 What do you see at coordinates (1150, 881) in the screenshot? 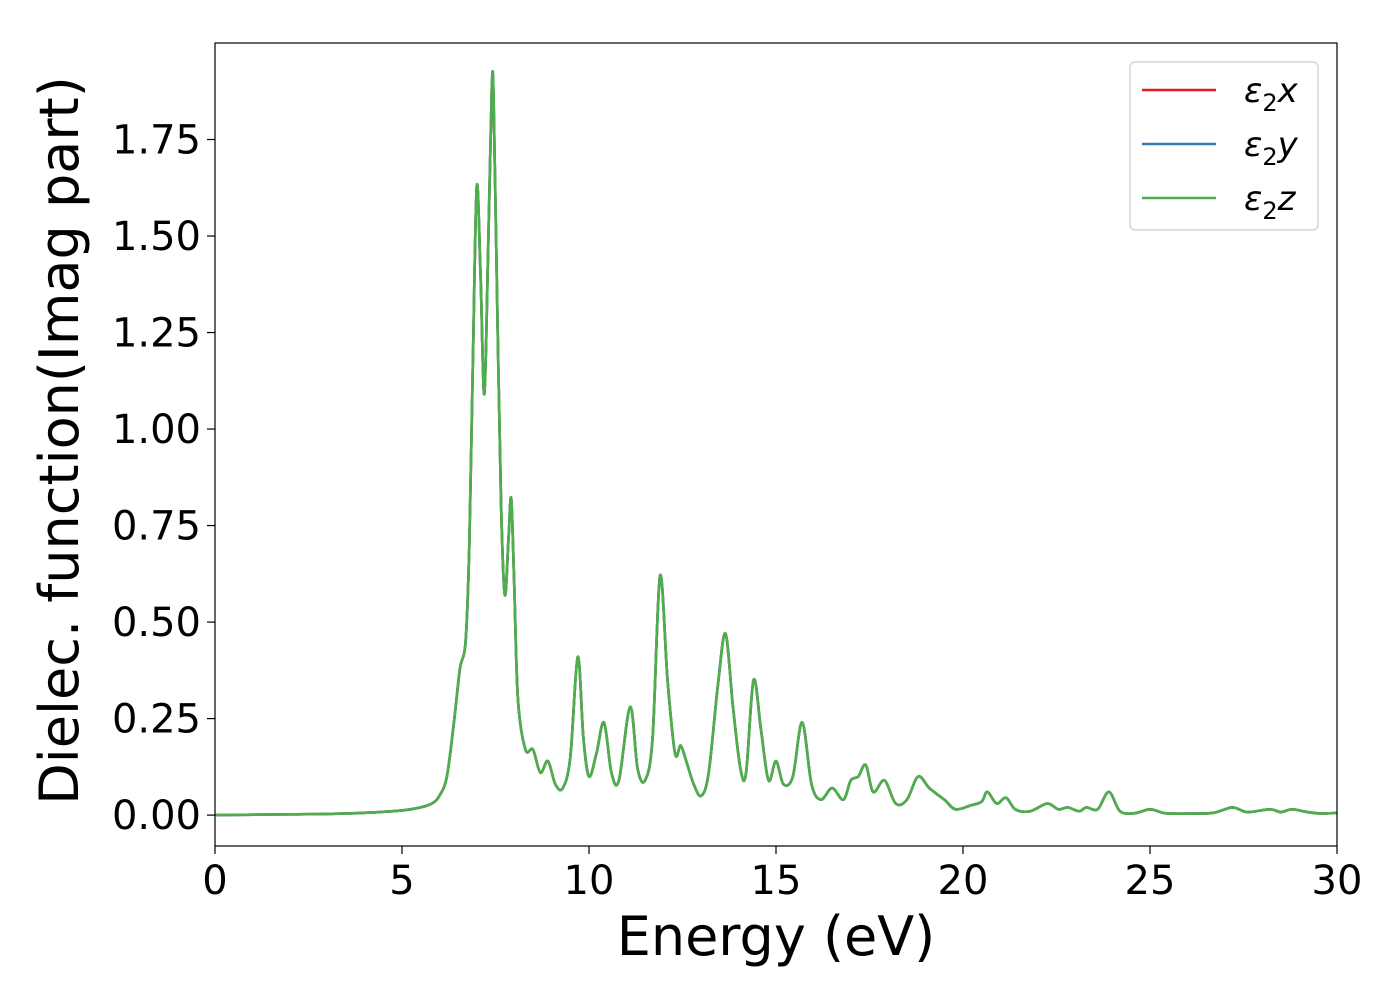
I see `x-tick-label: 25` at bounding box center [1150, 881].